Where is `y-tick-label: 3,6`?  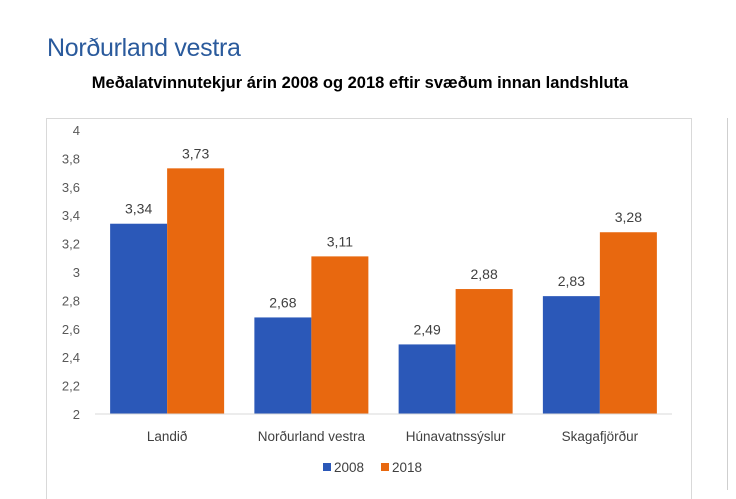
y-tick-label: 3,6 is located at coordinates (71, 187).